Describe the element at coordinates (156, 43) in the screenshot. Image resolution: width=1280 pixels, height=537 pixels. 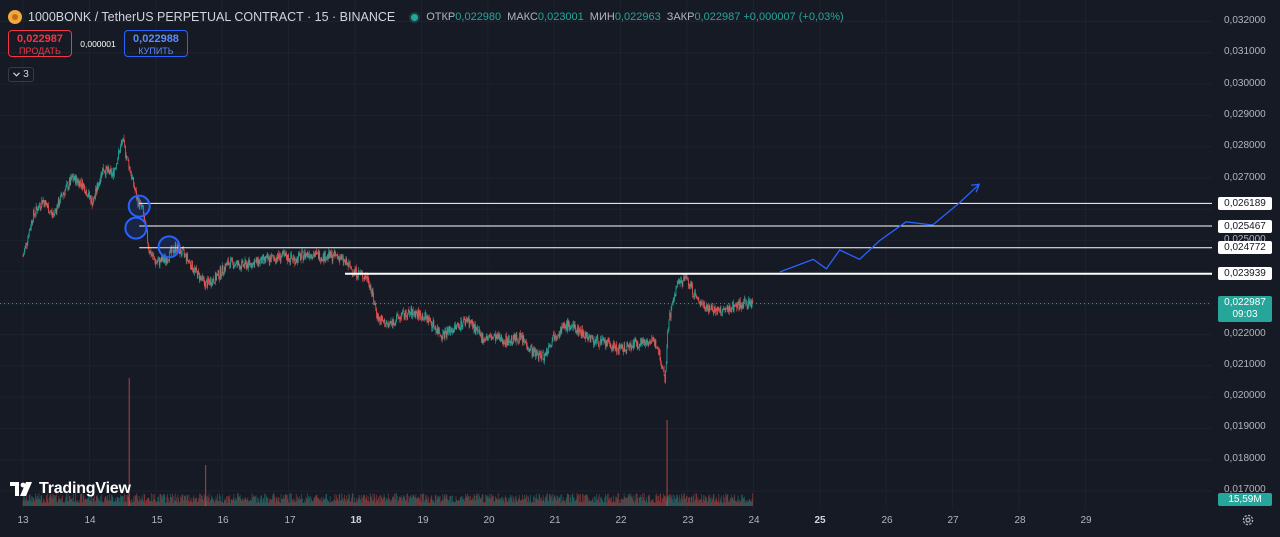
I see `buy-button: 0,022988 КУПИТЬ` at that location.